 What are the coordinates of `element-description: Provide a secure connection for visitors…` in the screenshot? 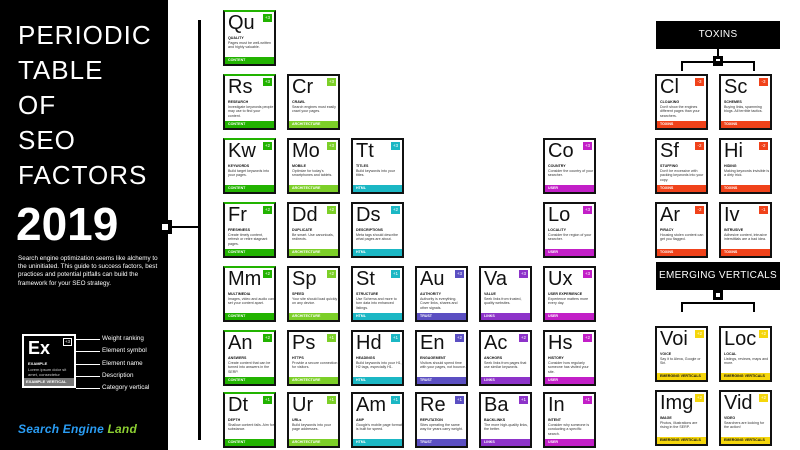 It's located at (315, 365).